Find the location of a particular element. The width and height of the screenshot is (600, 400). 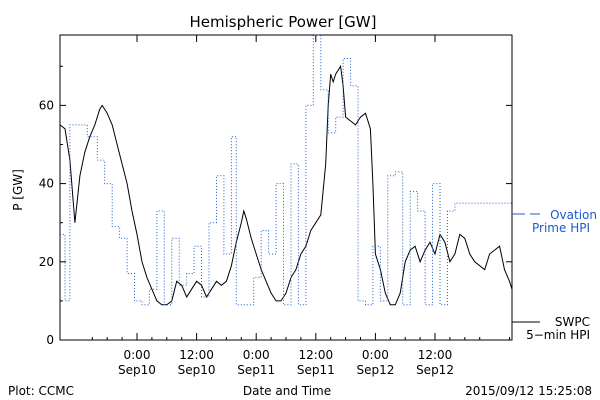

legend-swpc-label-1: SWPC is located at coordinates (572, 322).